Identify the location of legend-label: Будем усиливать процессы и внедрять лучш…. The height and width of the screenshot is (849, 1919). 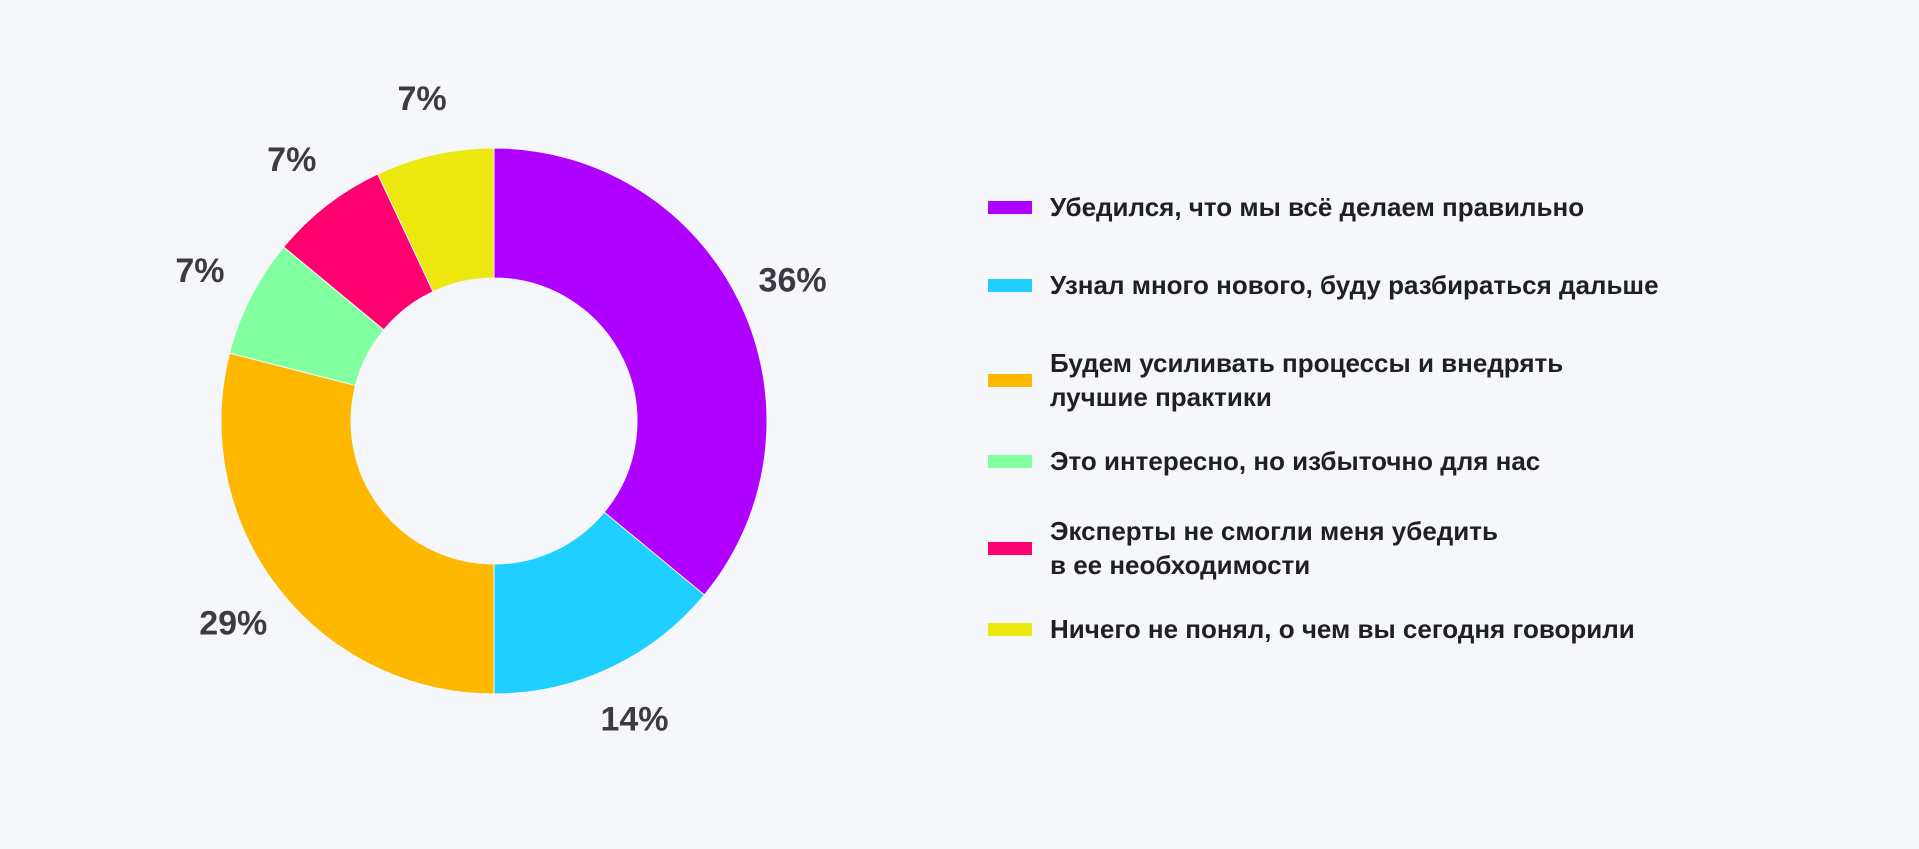
(1307, 380).